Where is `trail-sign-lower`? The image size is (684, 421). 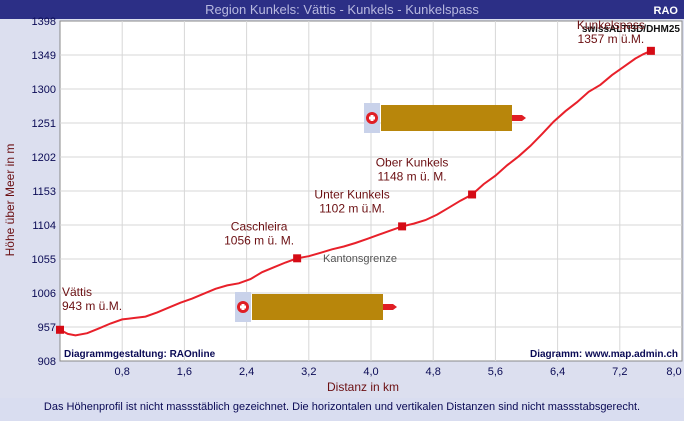
trail-sign-lower is located at coordinates (316, 307).